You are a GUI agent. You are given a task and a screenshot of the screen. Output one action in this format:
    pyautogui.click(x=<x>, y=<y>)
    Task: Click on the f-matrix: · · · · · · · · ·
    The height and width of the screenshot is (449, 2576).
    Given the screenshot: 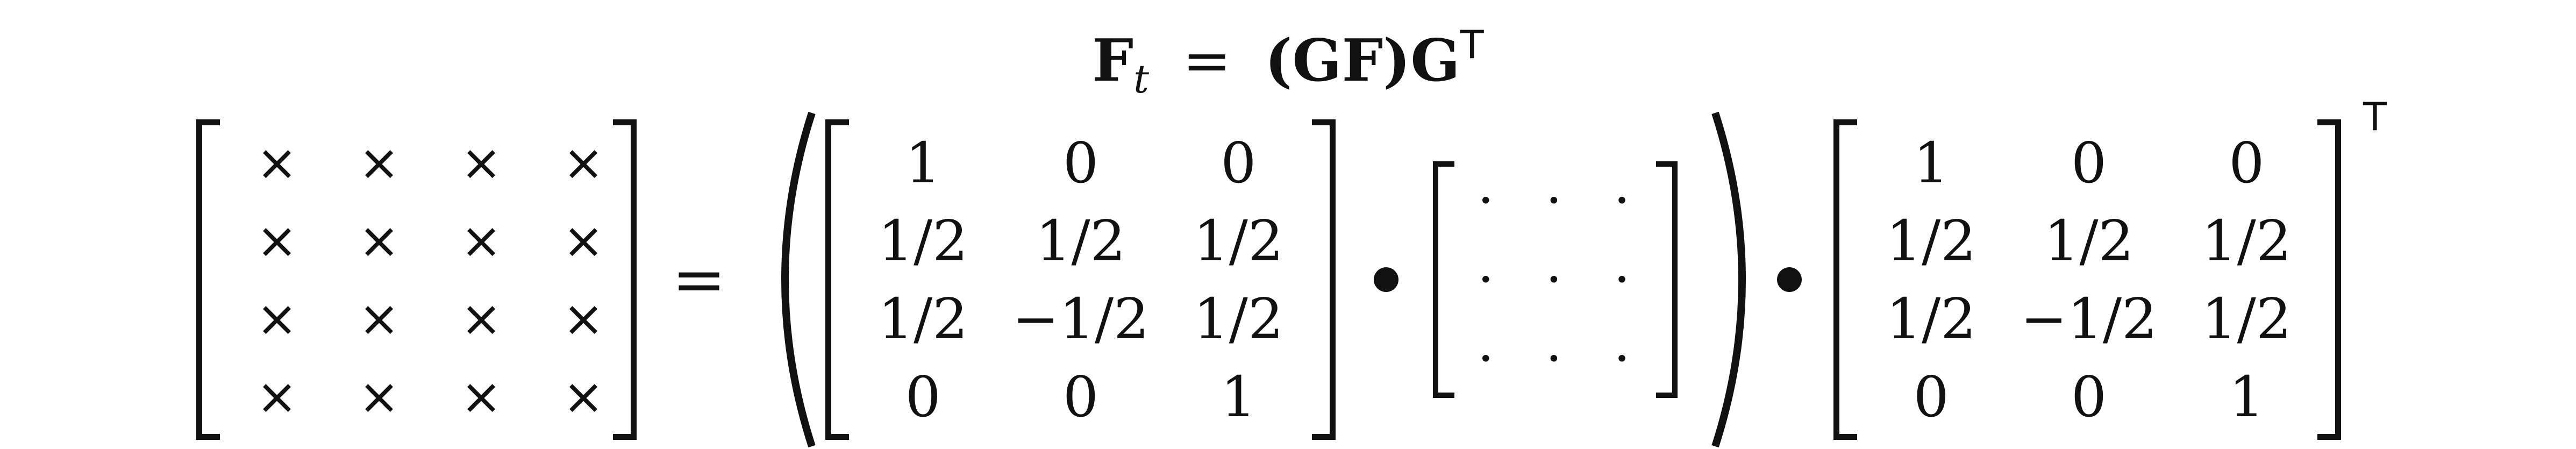 What is the action you would take?
    pyautogui.click(x=1554, y=279)
    